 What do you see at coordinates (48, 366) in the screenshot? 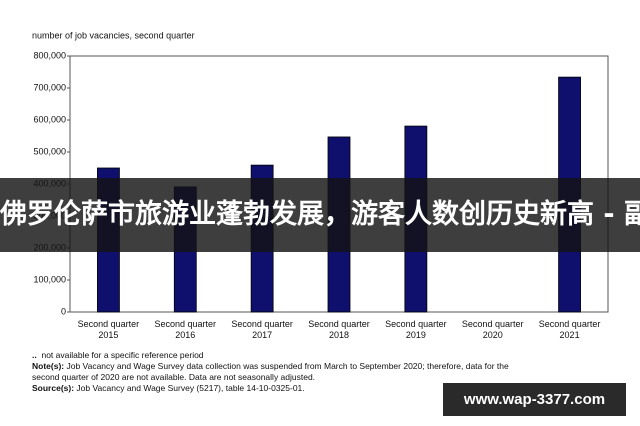
I see `note-label: Note(s):` at bounding box center [48, 366].